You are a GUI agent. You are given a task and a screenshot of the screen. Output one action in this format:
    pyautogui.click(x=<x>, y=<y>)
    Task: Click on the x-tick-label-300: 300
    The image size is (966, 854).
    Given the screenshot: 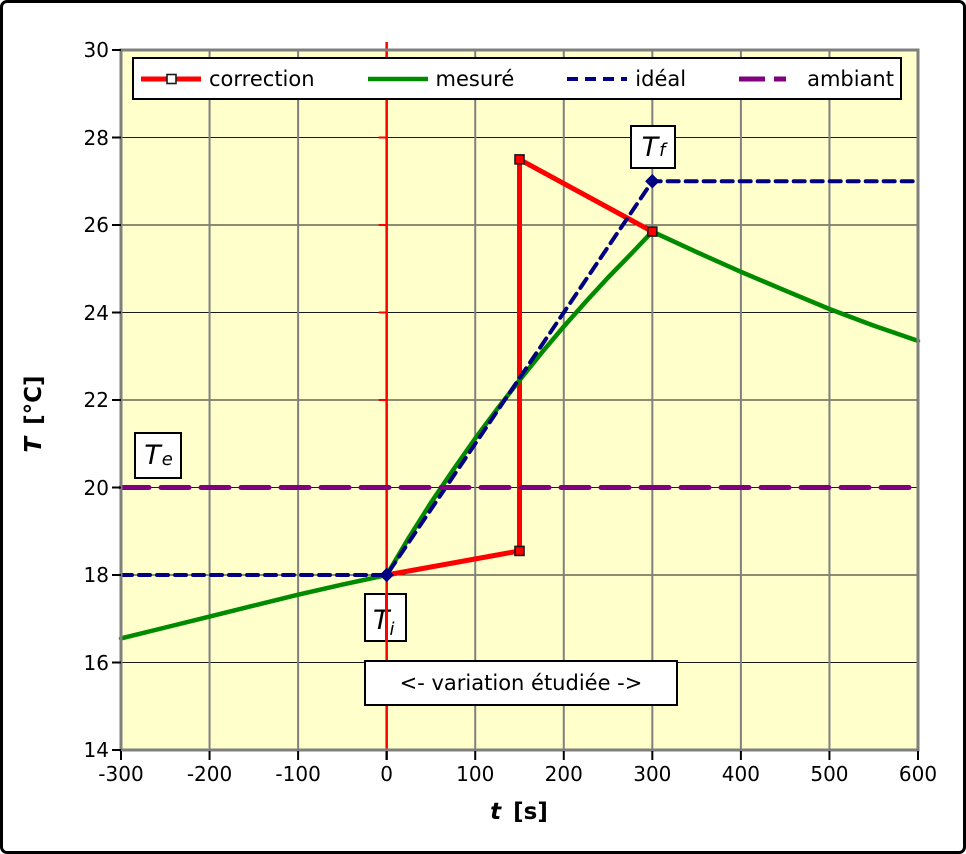 What is the action you would take?
    pyautogui.click(x=652, y=774)
    